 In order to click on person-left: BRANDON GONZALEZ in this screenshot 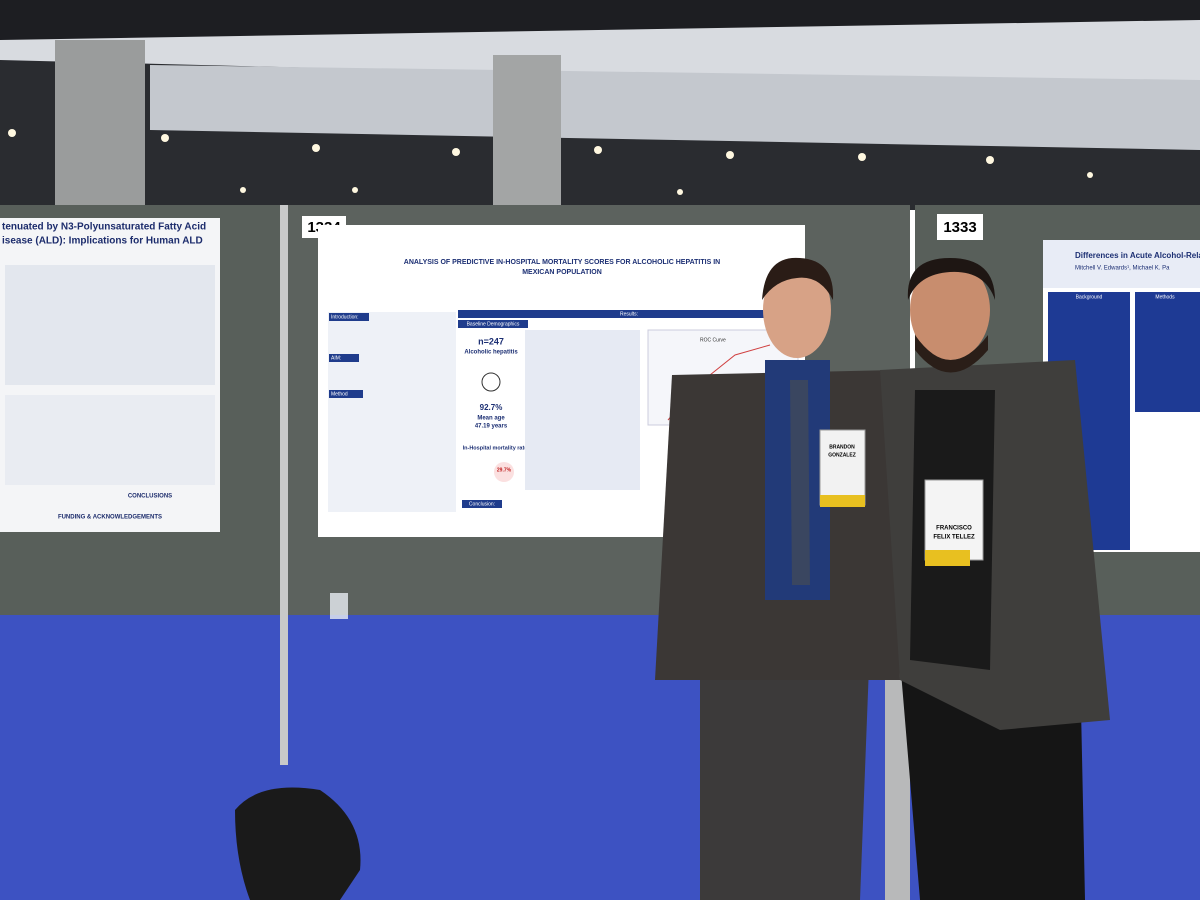, I will do `click(777, 578)`.